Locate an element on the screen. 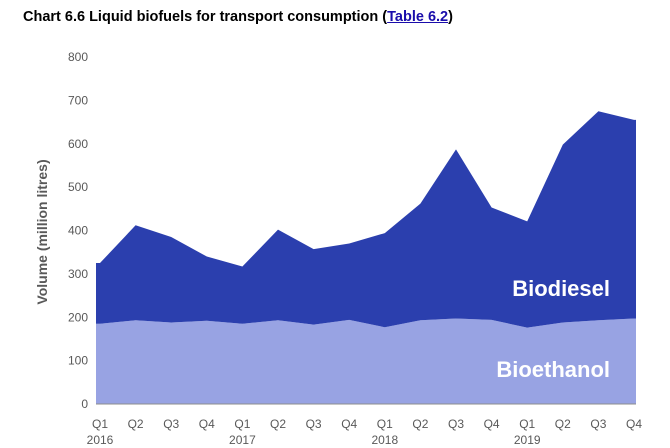 The width and height of the screenshot is (670, 448). y-tick-label: 200 is located at coordinates (78, 317).